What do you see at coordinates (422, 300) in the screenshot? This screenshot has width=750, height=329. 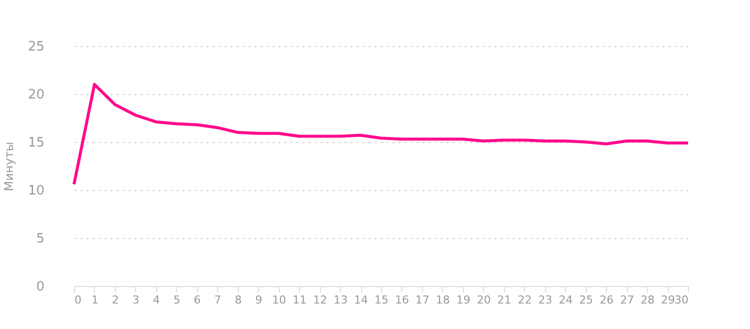 I see `x-tick-label: 17` at bounding box center [422, 300].